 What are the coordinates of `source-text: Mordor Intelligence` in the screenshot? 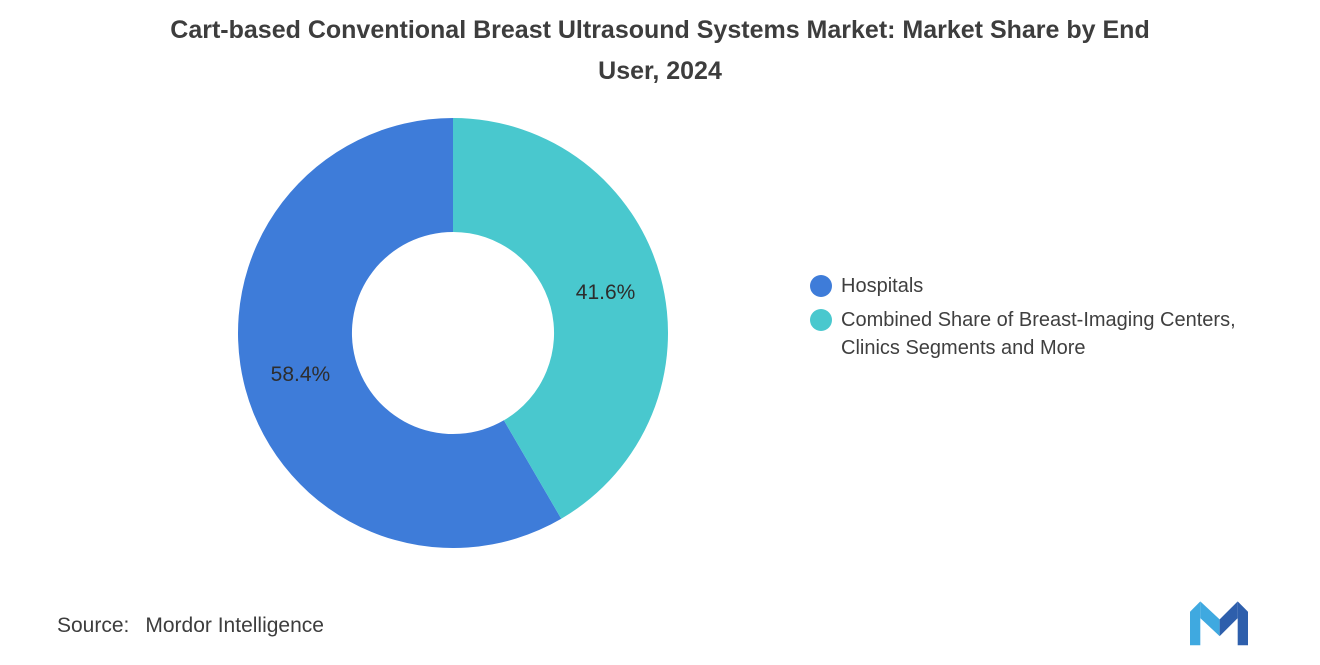 It's located at (234, 625).